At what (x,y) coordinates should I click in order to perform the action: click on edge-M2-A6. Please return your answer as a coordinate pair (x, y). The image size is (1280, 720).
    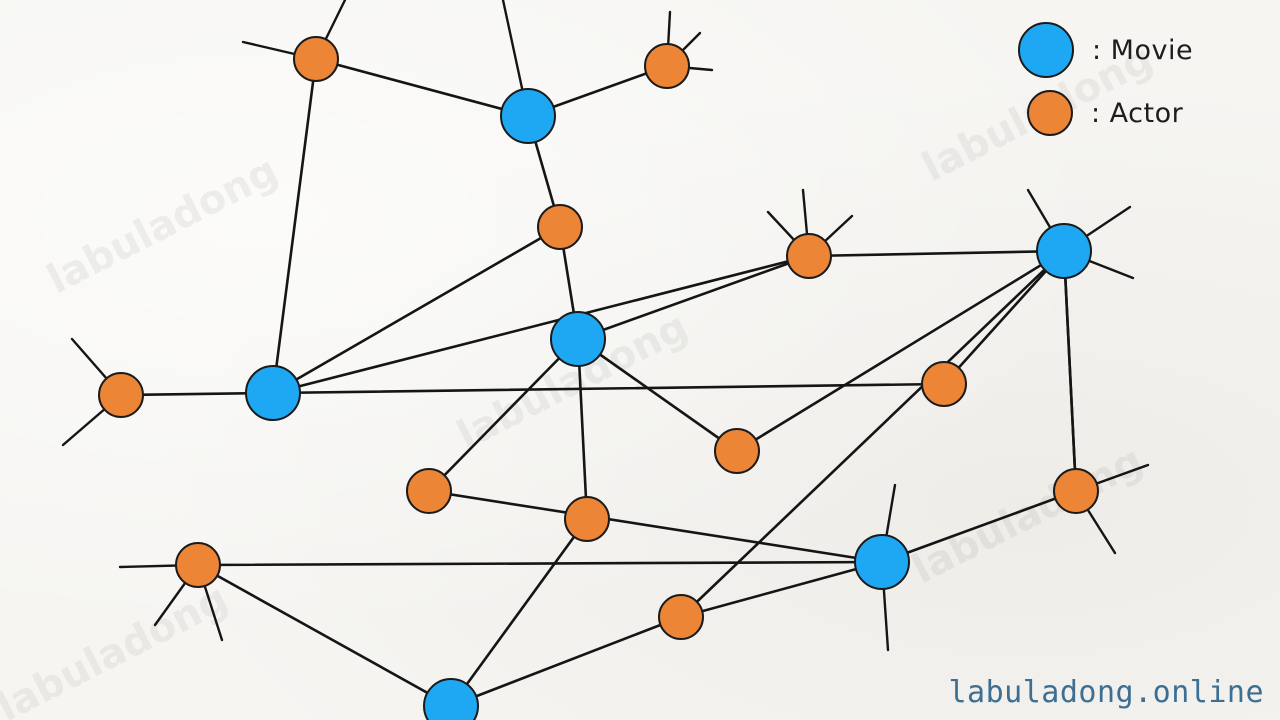
    Looking at the image, I should click on (657, 395).